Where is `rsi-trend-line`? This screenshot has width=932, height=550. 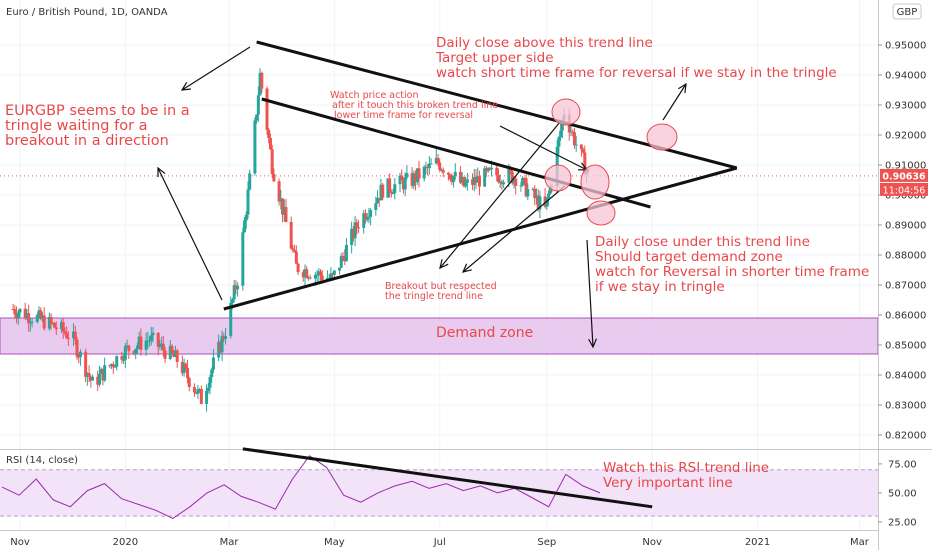 rsi-trend-line is located at coordinates (447, 478).